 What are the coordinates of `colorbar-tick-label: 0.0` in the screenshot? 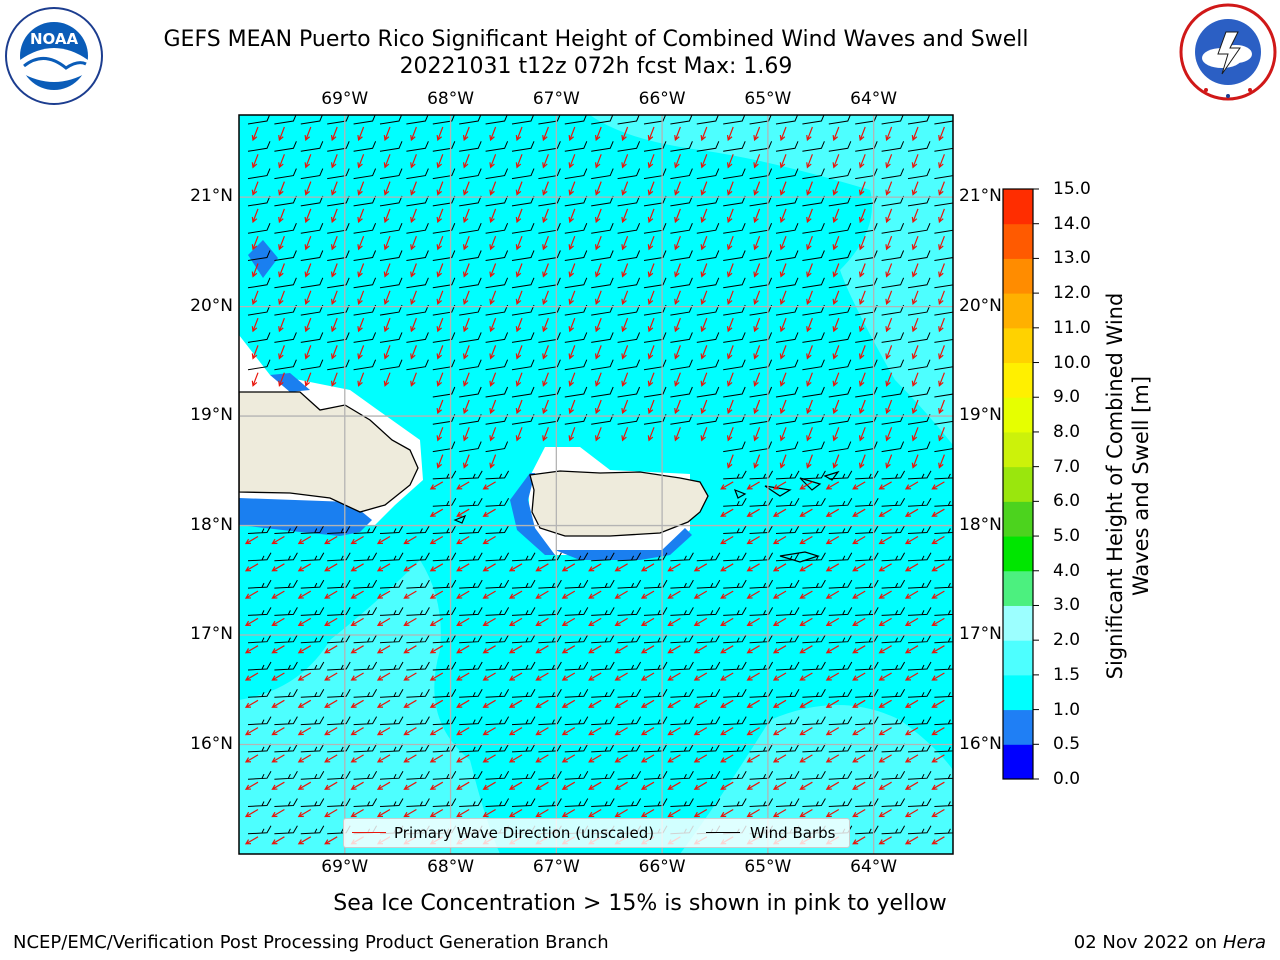 It's located at (1067, 779).